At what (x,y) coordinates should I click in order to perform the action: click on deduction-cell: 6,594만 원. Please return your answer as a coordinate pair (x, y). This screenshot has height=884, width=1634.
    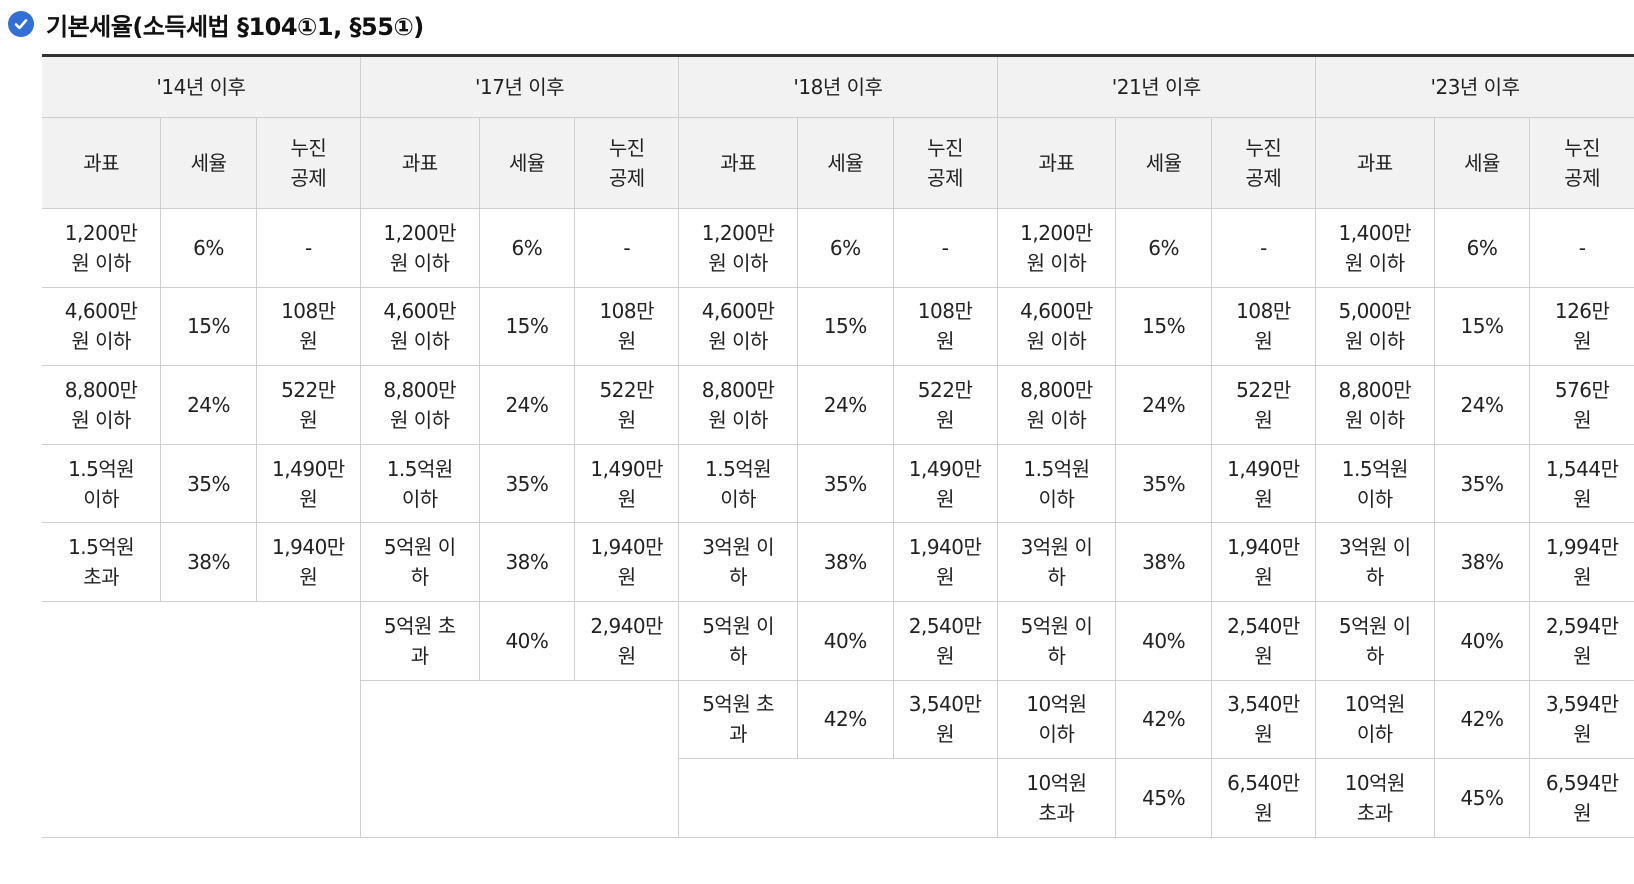
    Looking at the image, I should click on (1581, 798).